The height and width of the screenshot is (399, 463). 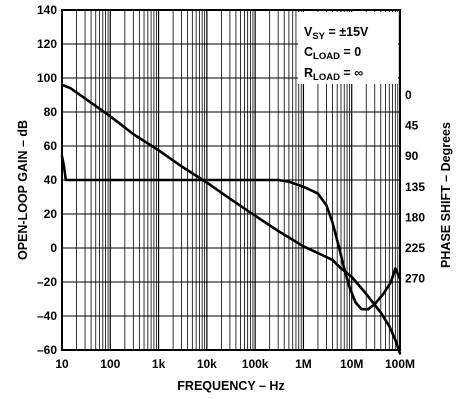 What do you see at coordinates (62, 364) in the screenshot?
I see `x-tick-label: 10` at bounding box center [62, 364].